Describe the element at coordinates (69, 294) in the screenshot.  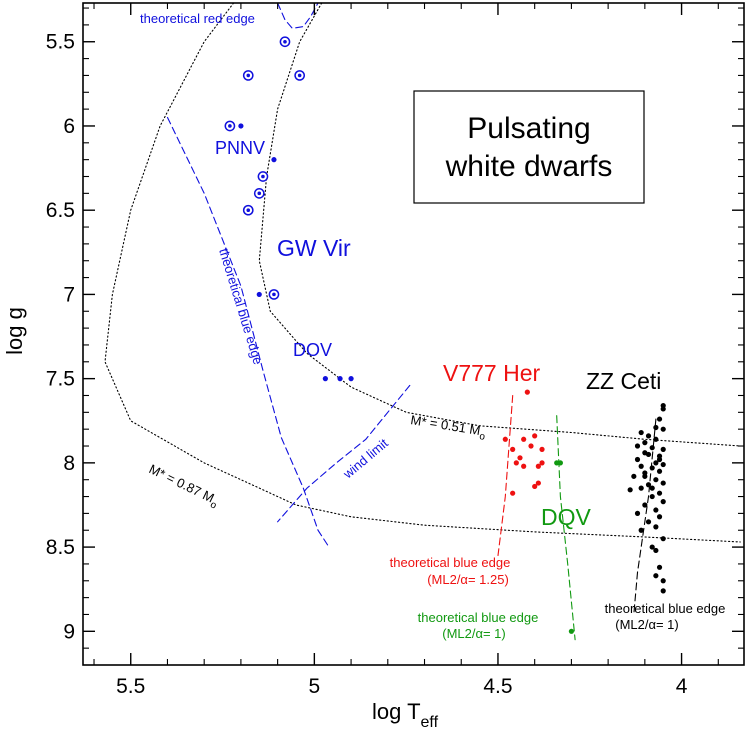
I see `y-tick-label-3: 7` at that location.